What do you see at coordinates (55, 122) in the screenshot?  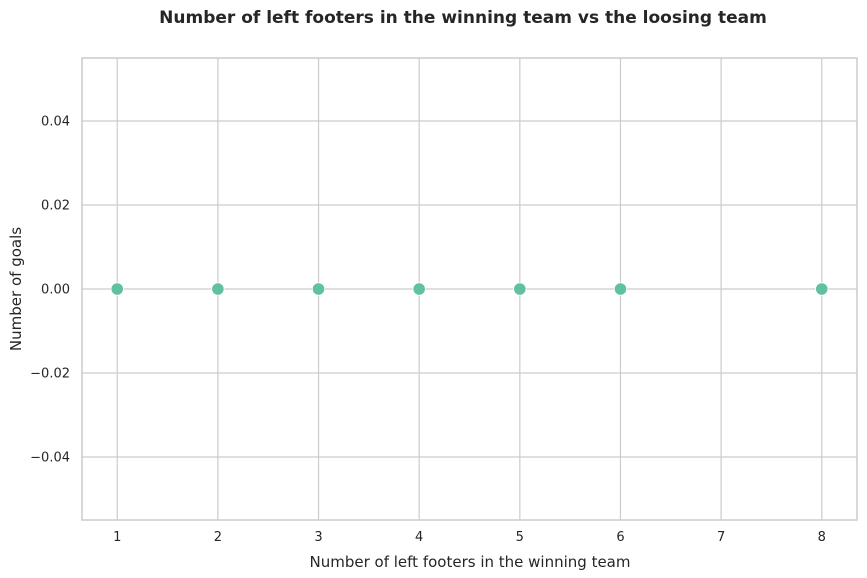 I see `y-tick-label: 0.04` at bounding box center [55, 122].